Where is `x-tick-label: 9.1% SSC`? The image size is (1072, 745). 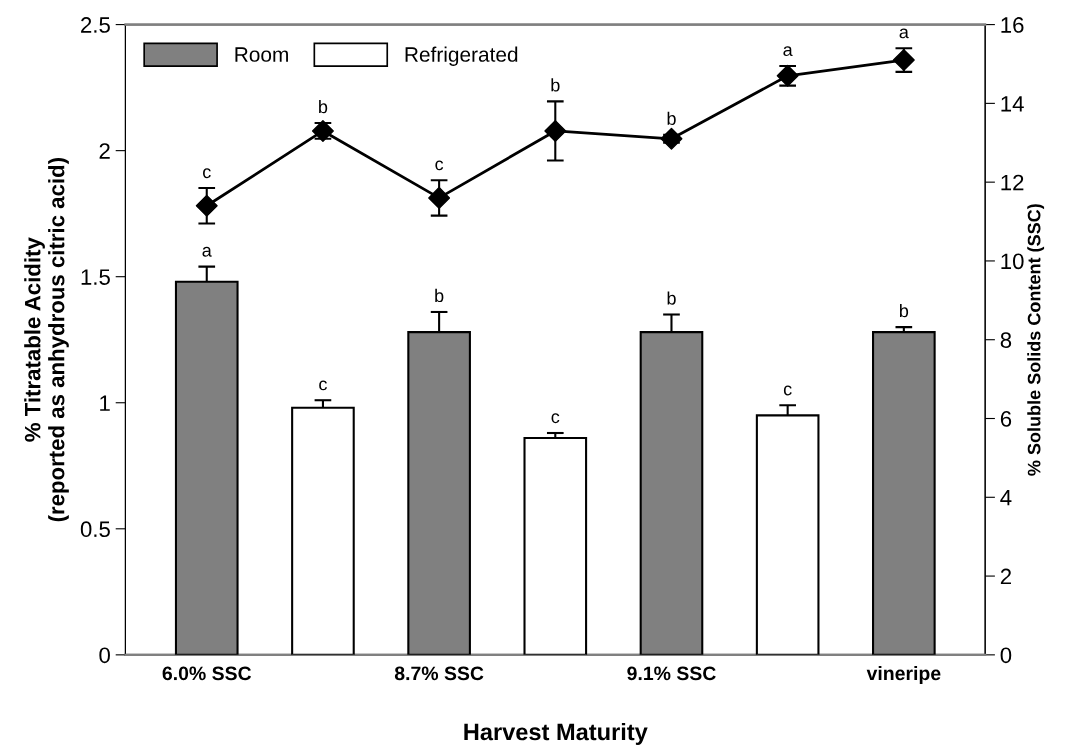
x-tick-label: 9.1% SSC is located at coordinates (671, 673).